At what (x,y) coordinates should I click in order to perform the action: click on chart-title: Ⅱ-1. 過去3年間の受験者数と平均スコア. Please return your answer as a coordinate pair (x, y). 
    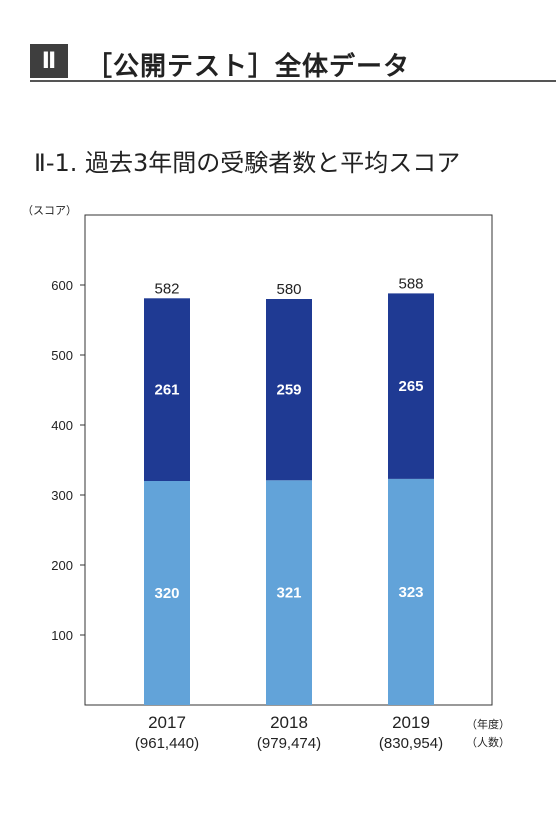
    Looking at the image, I should click on (247, 163).